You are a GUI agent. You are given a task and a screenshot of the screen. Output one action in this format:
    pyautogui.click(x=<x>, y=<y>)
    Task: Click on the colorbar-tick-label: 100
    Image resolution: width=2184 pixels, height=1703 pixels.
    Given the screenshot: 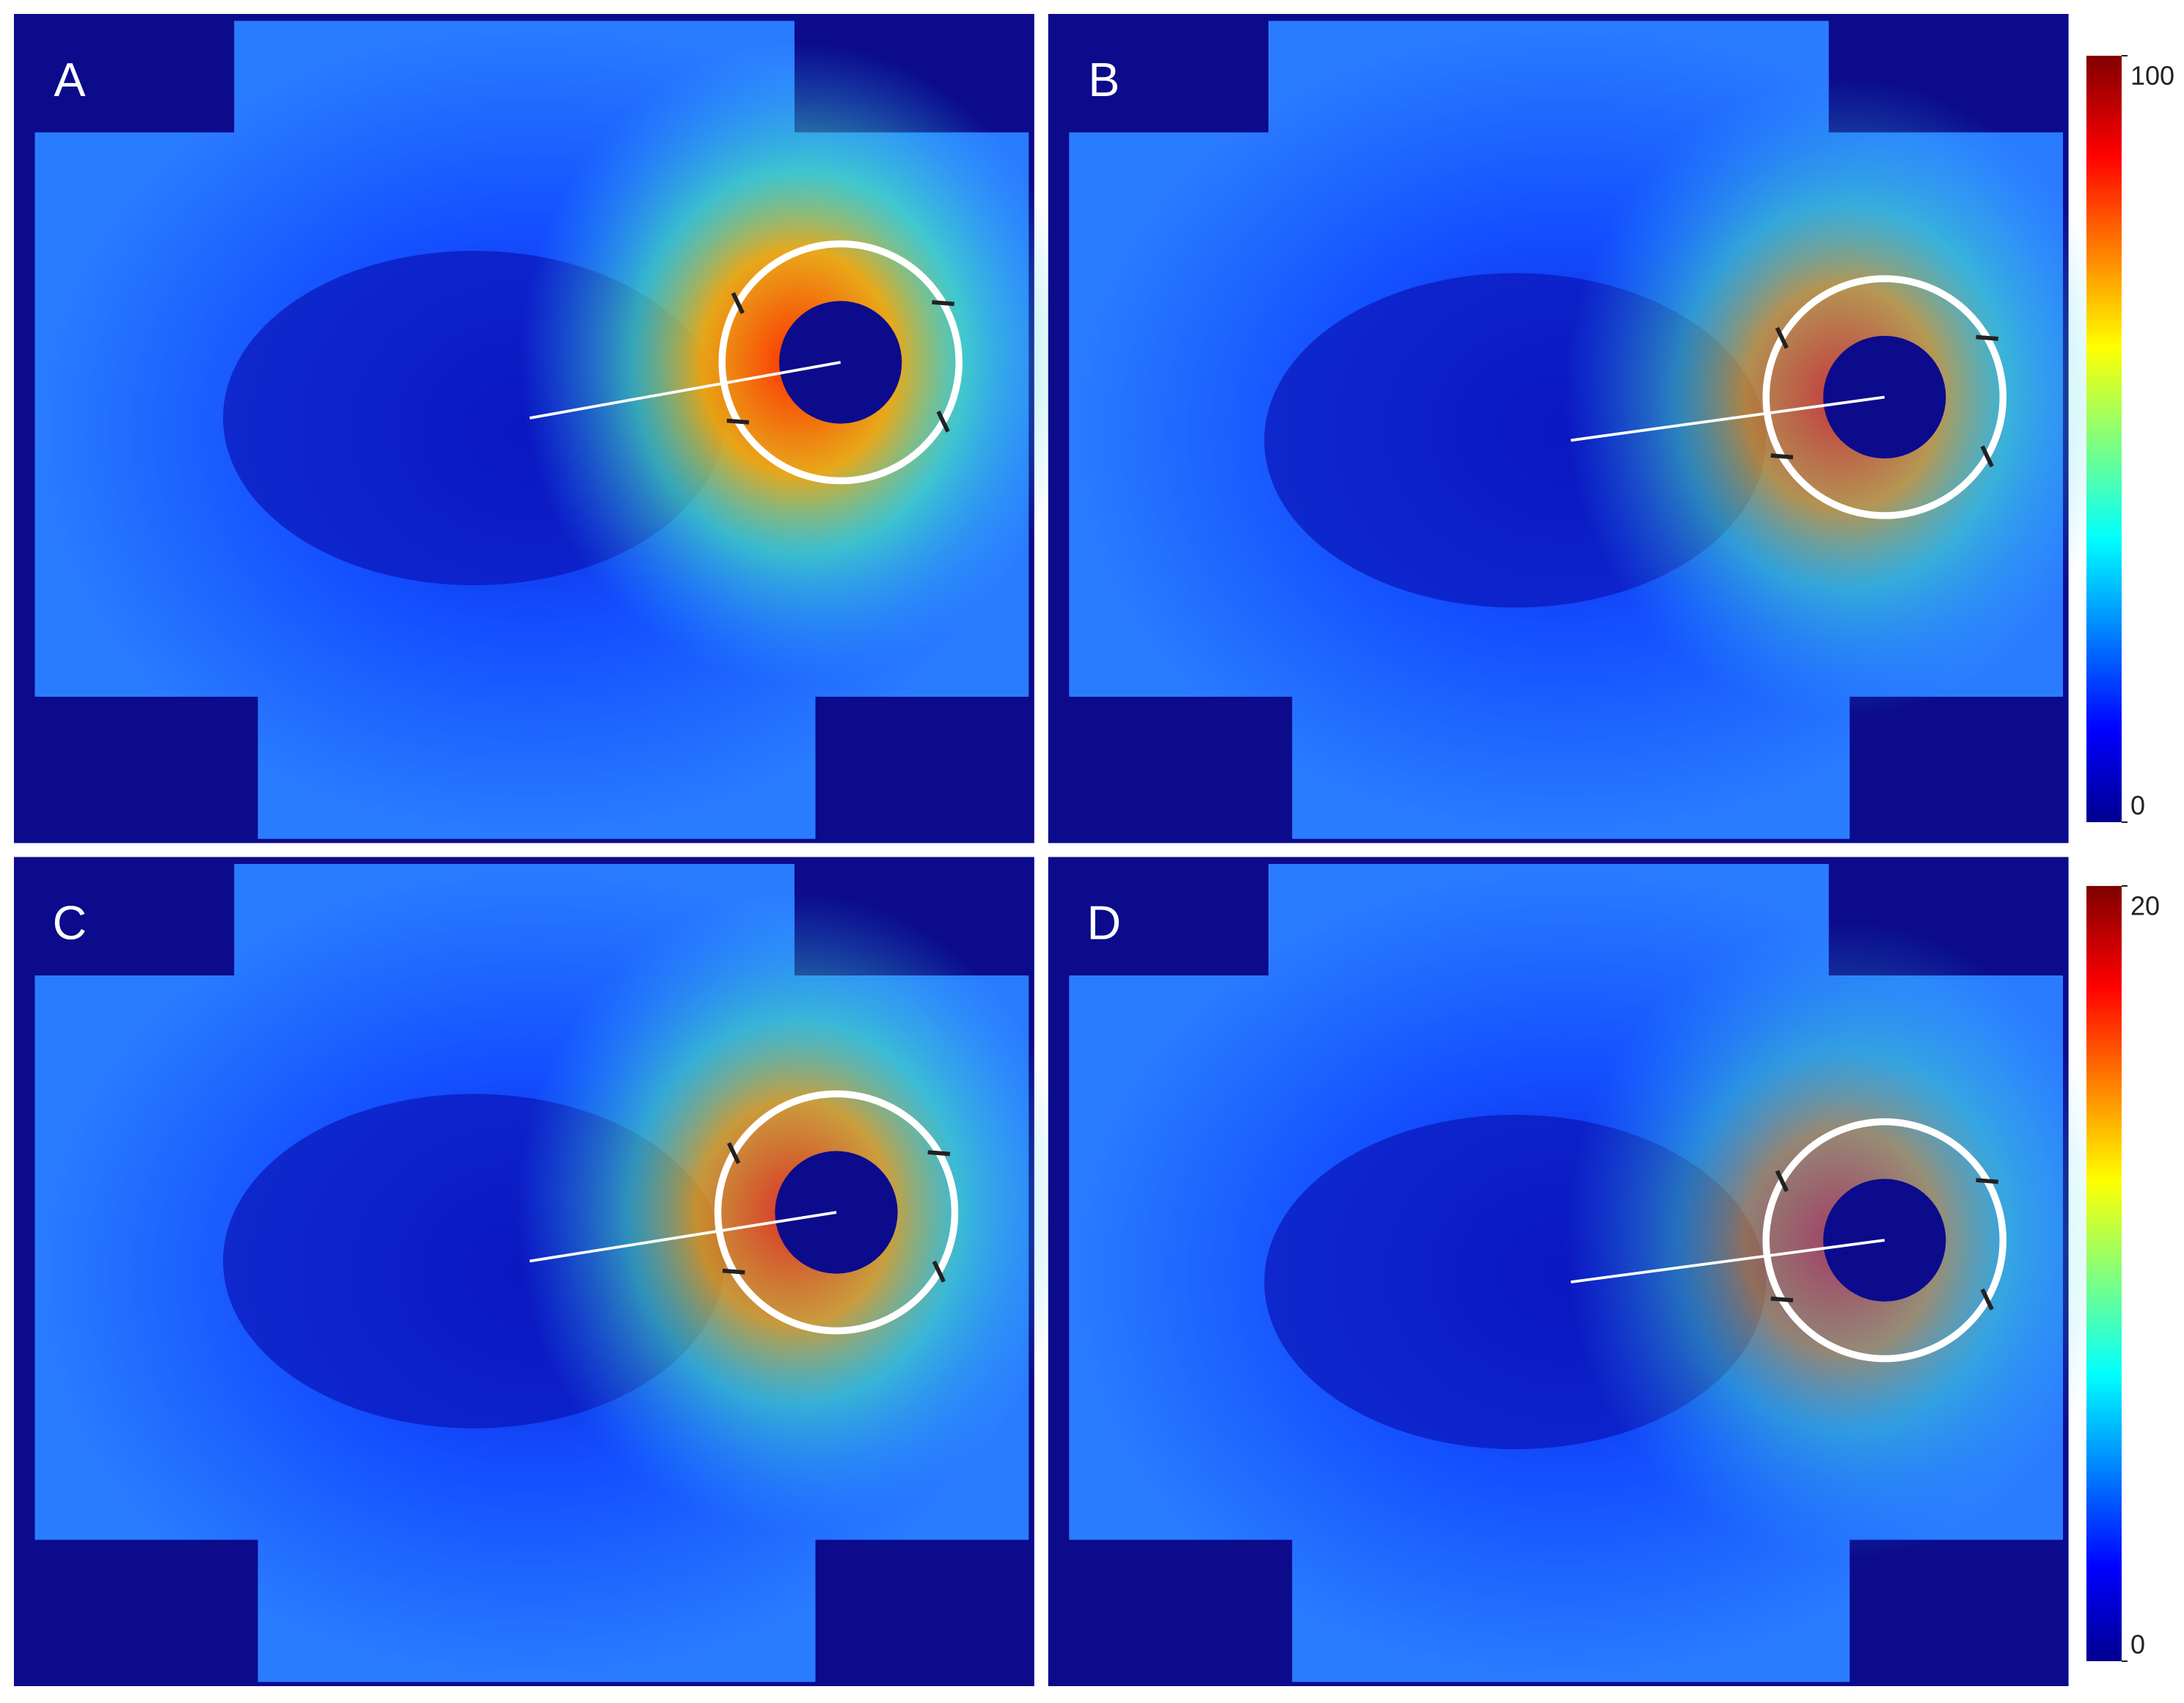 What is the action you would take?
    pyautogui.click(x=2152, y=76)
    